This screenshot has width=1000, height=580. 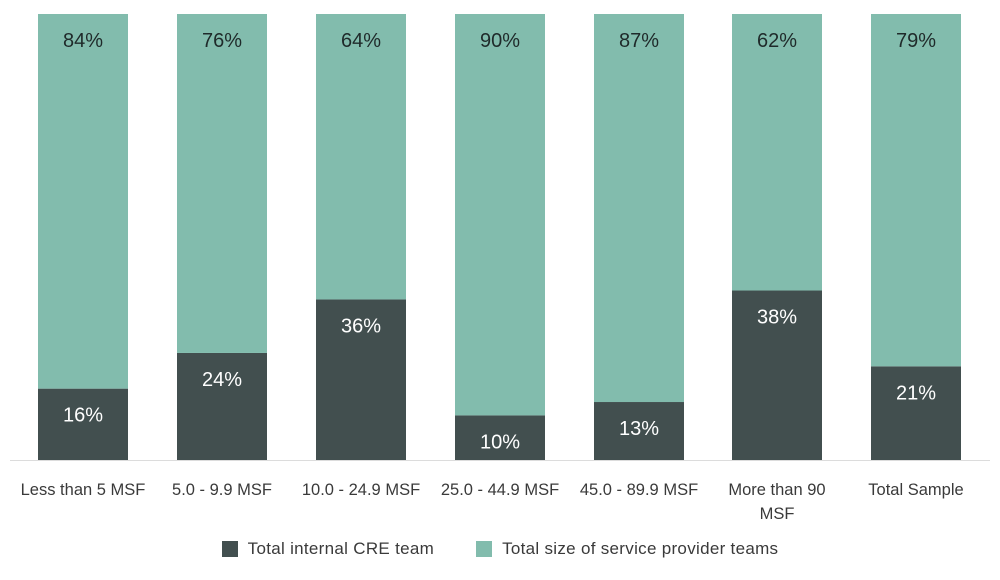 I want to click on data-label-provider-5: 62%, so click(x=777, y=41).